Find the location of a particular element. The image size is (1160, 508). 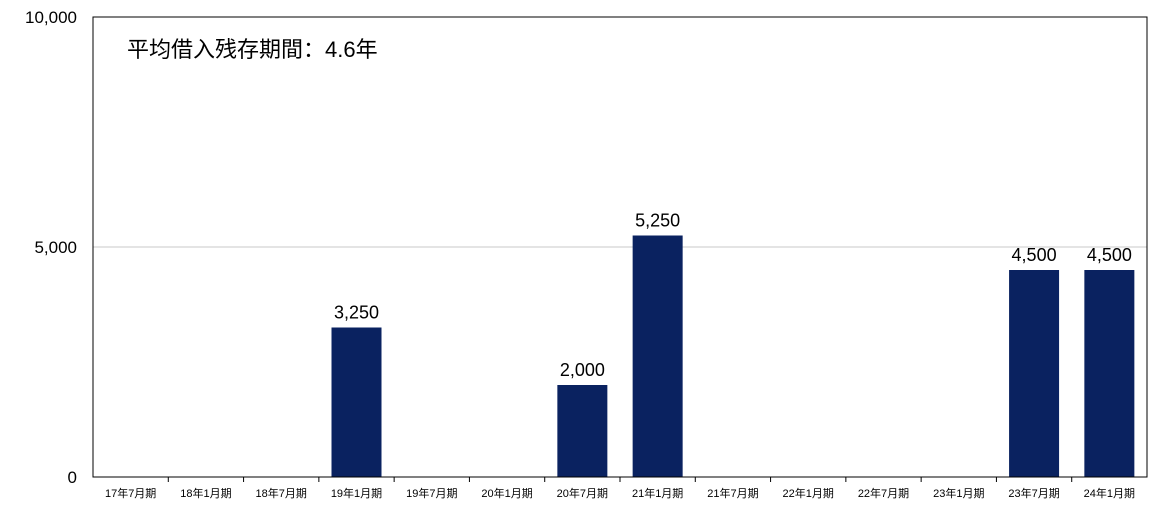

x-tick-label: 24年1月期 is located at coordinates (1109, 493).